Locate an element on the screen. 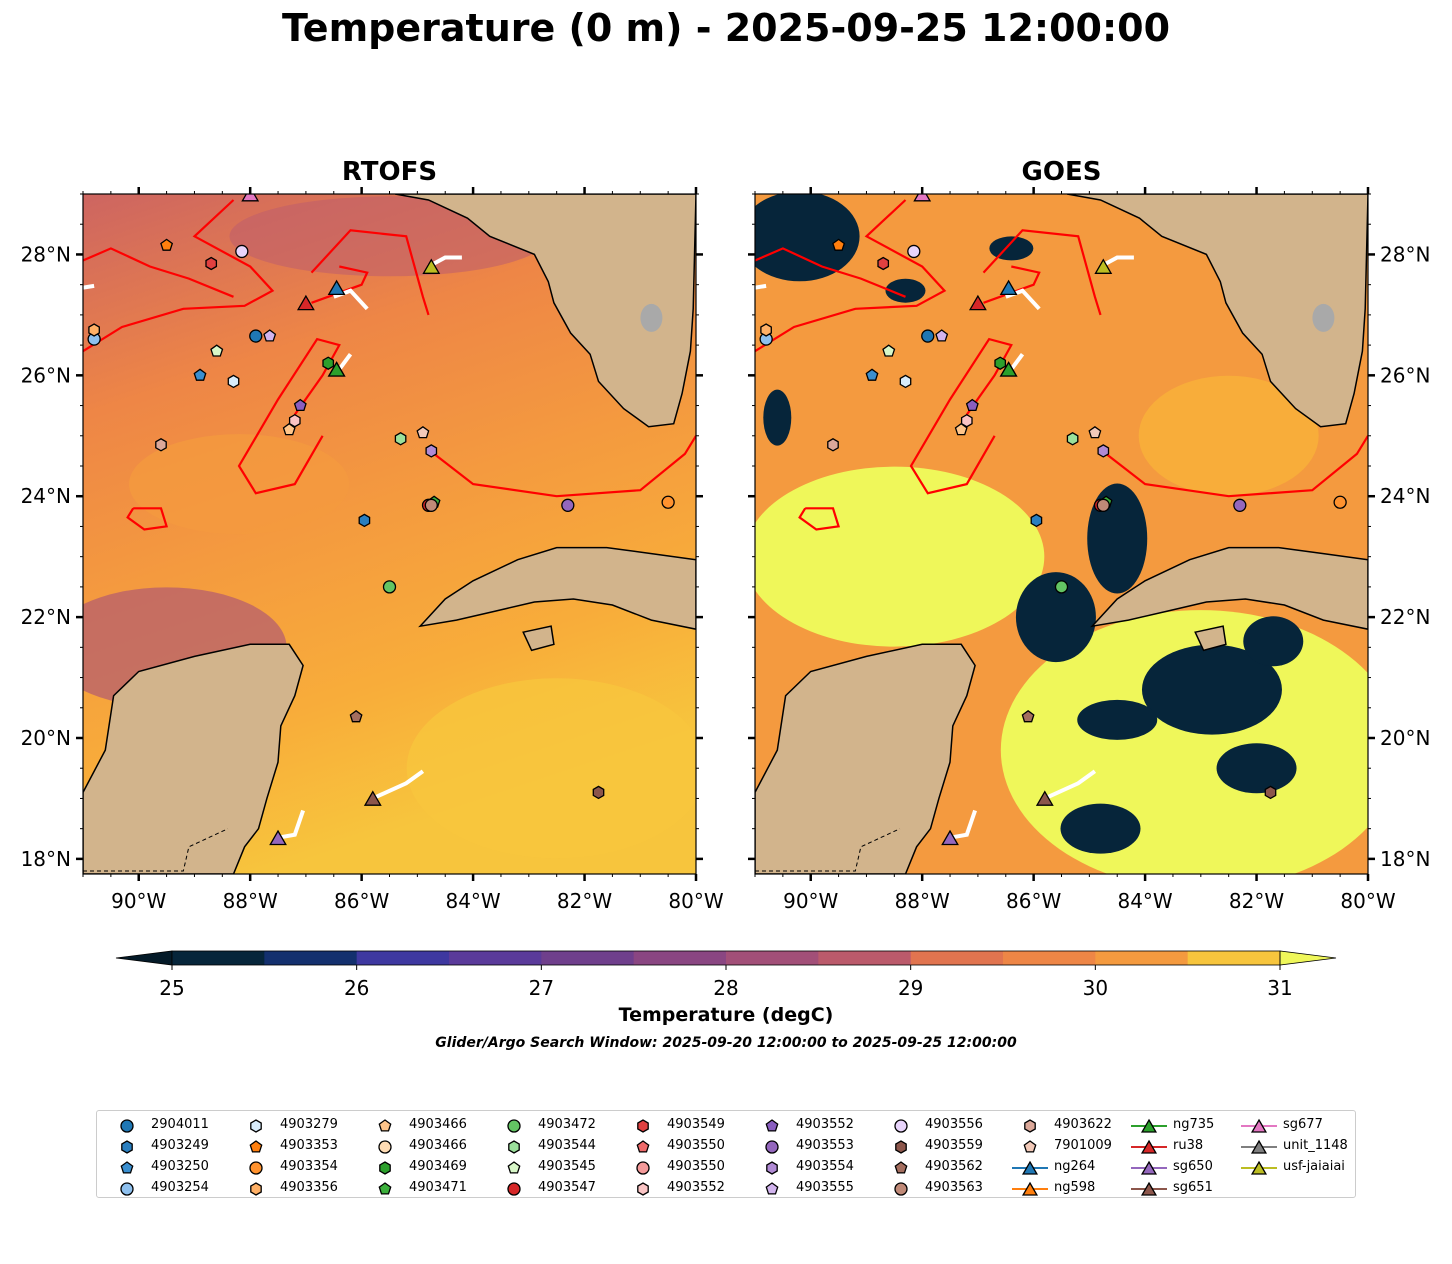 The image size is (1452, 1264). legend-label: 4903353 is located at coordinates (309, 1145).